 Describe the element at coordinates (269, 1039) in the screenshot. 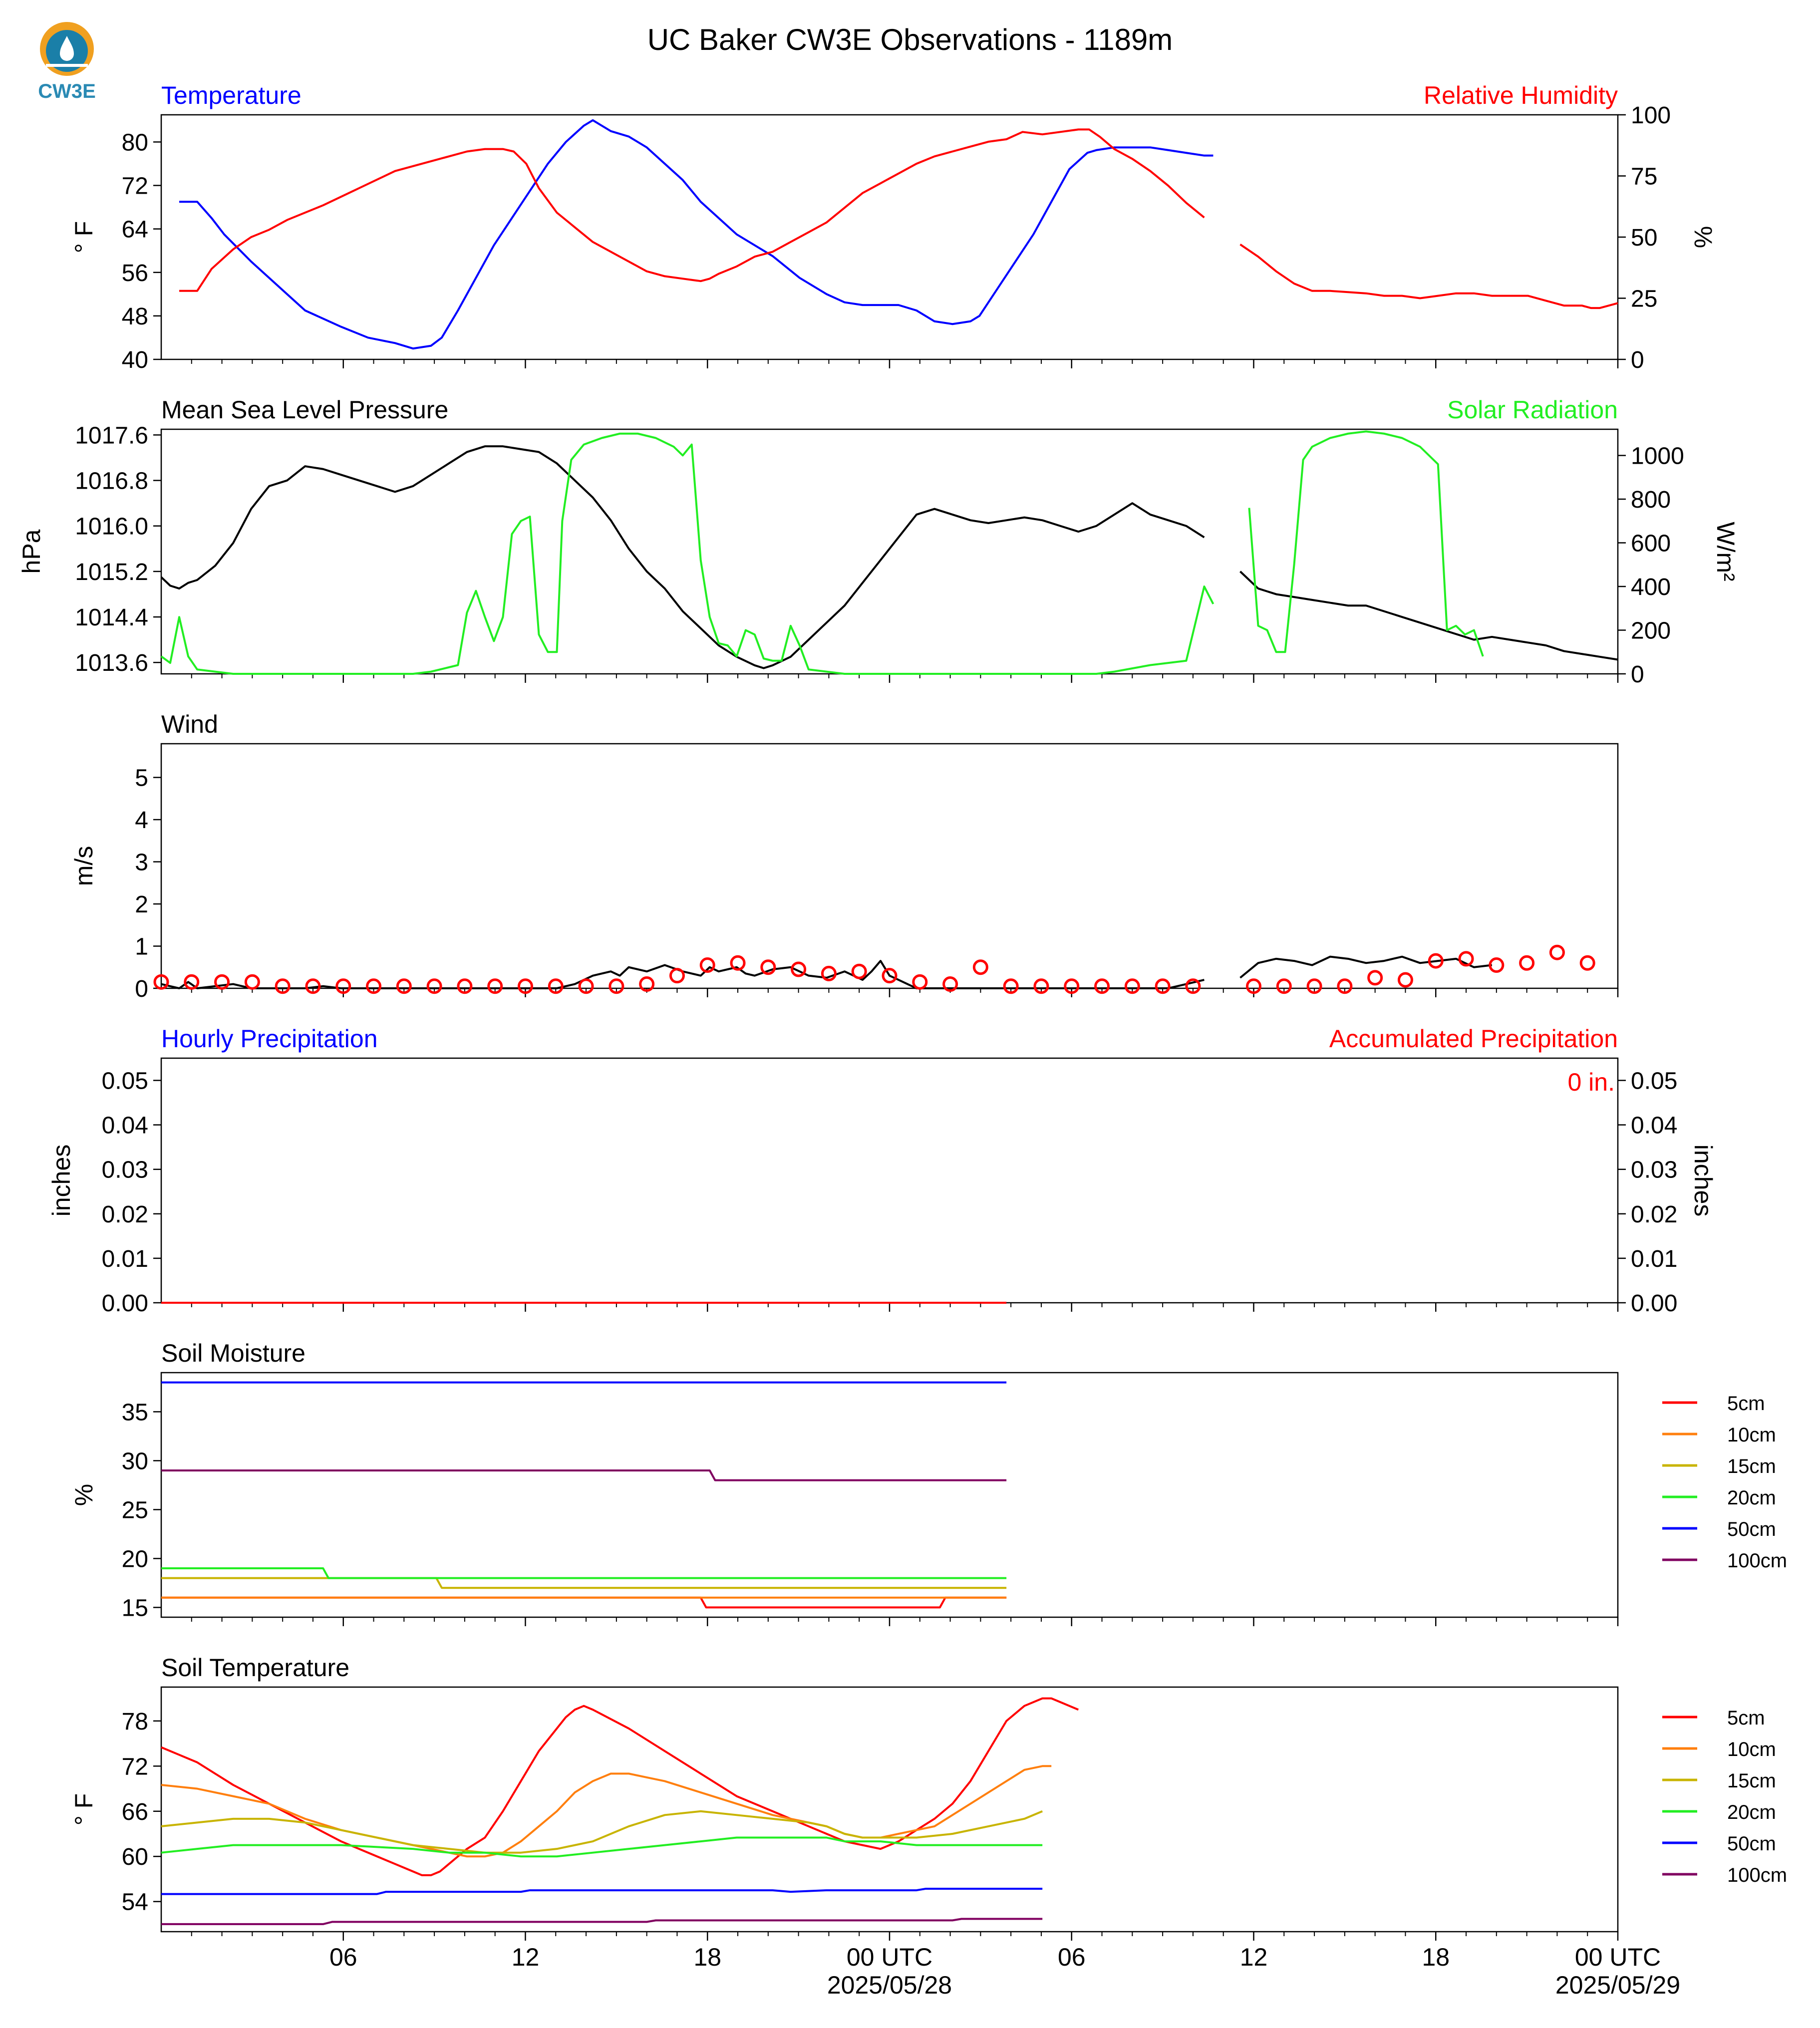

I see `panel-title-left: Hourly Precipitation` at that location.